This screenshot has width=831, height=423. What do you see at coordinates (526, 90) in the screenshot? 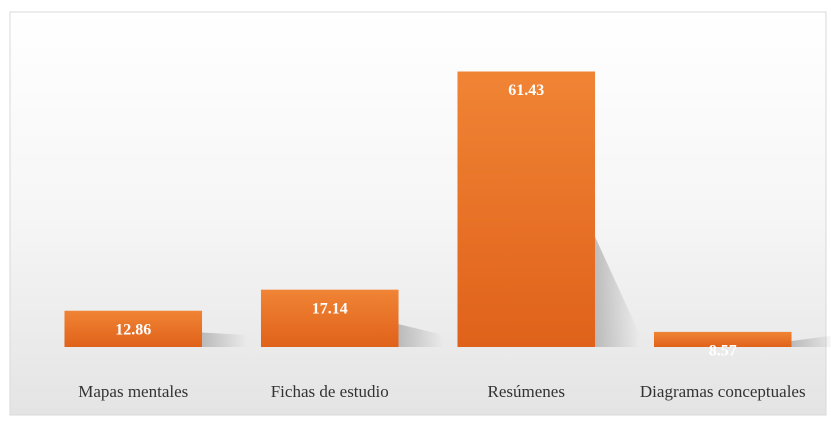
I see `value-label: 61.43` at bounding box center [526, 90].